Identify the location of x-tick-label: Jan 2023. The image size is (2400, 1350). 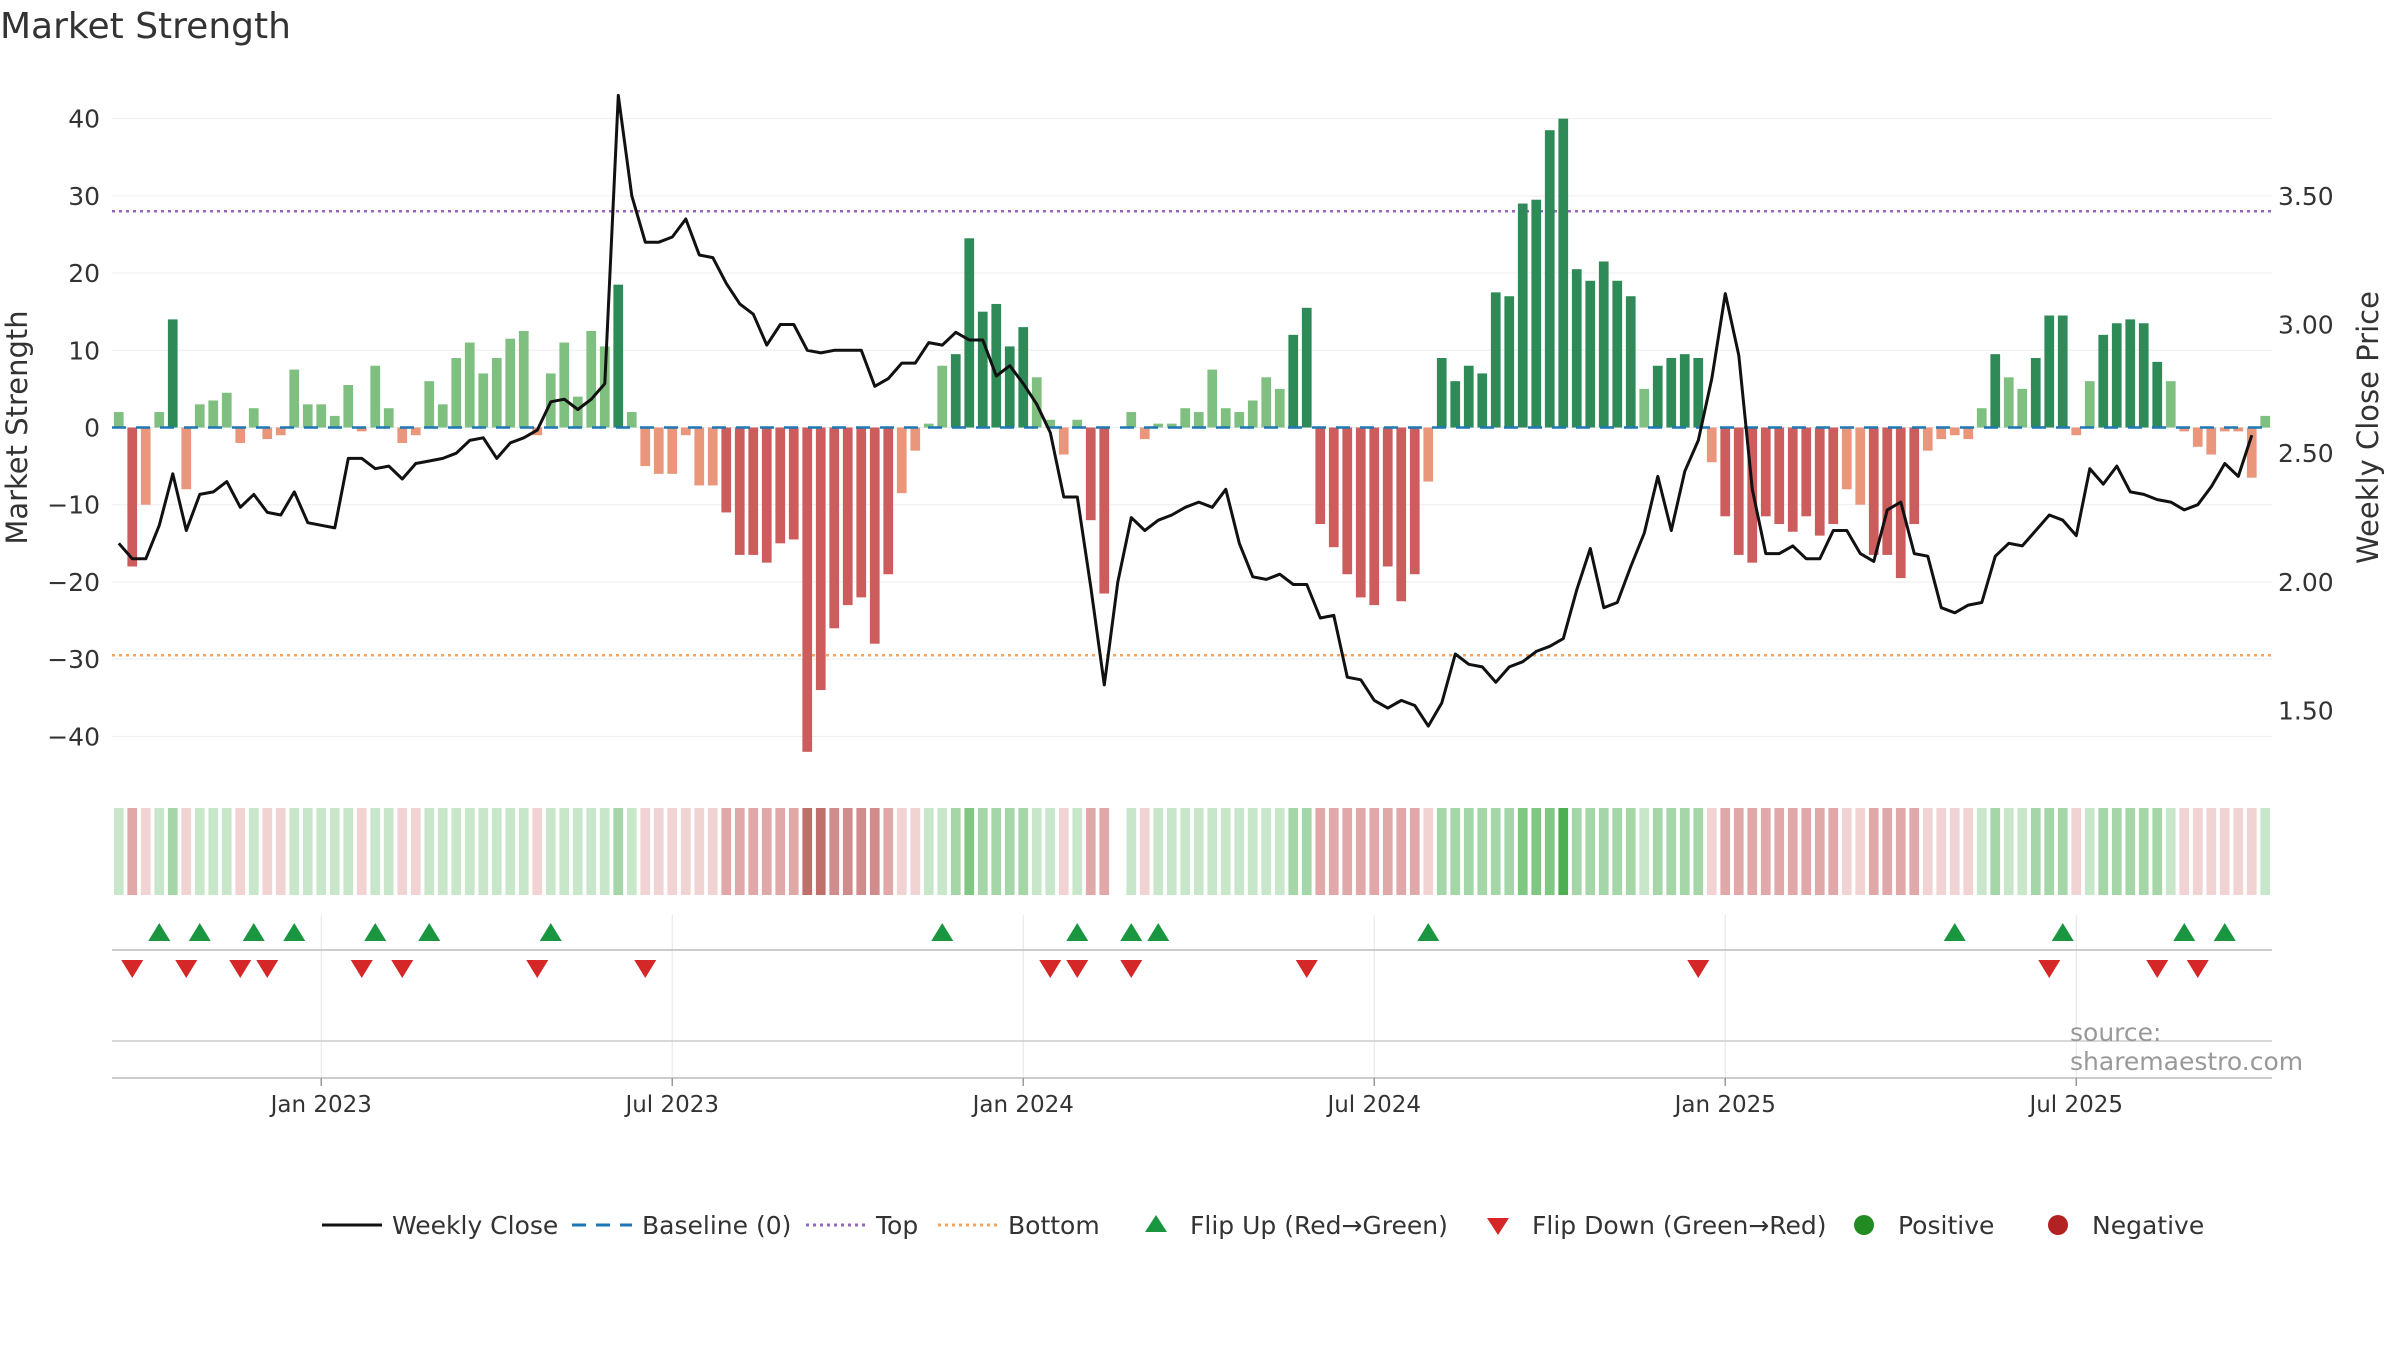
(320, 1105).